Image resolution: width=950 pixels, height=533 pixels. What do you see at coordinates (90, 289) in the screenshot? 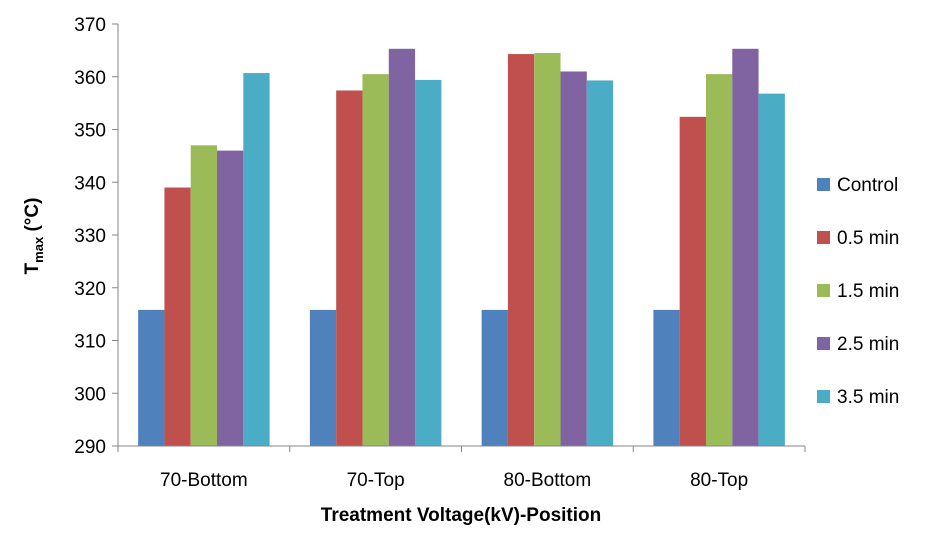
I see `y-tick-label: 320` at bounding box center [90, 289].